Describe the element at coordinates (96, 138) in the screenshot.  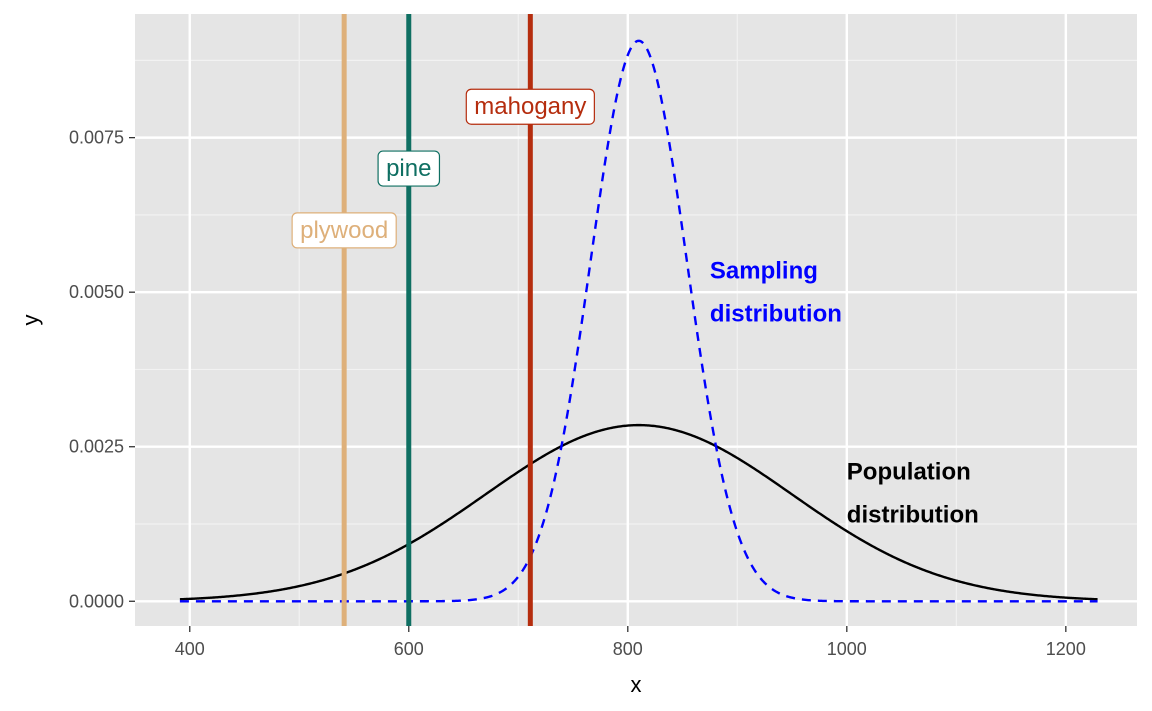
I see `y-tick-label: 0.0075` at that location.